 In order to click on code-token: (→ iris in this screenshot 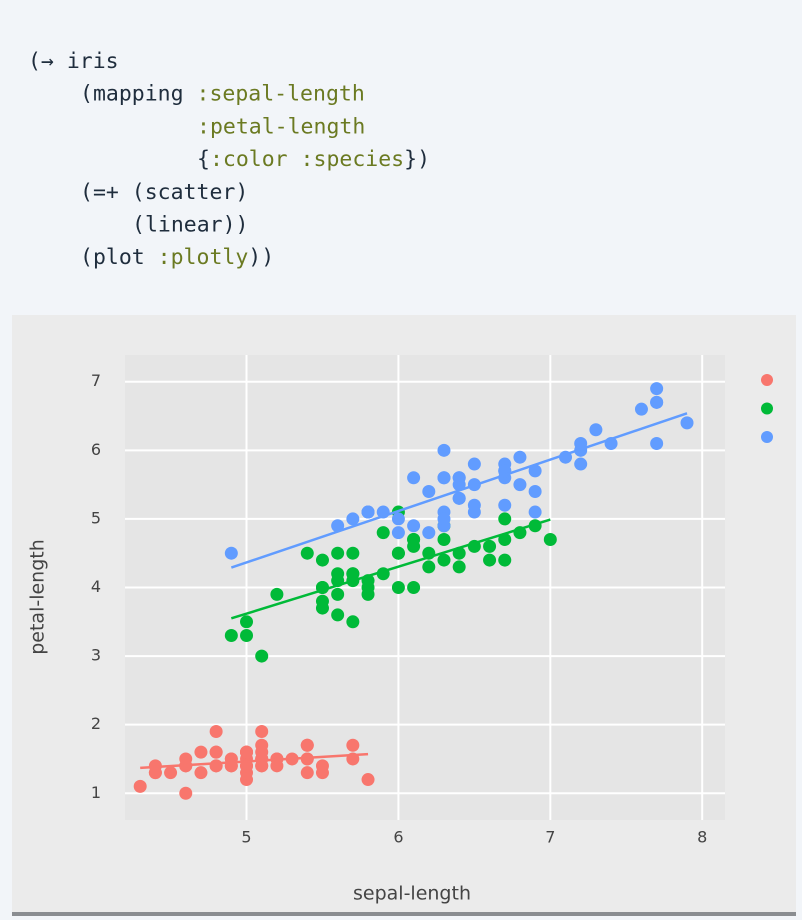, I will do `click(73, 61)`.